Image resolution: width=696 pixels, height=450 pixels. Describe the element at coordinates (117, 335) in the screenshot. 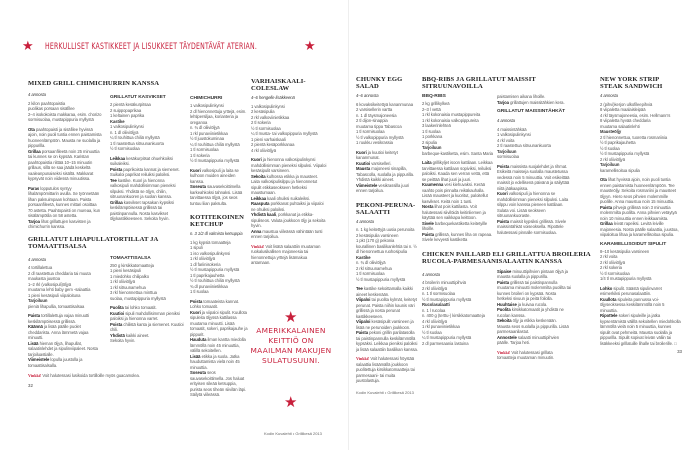

I see `lead-word: Yhdistä` at that location.